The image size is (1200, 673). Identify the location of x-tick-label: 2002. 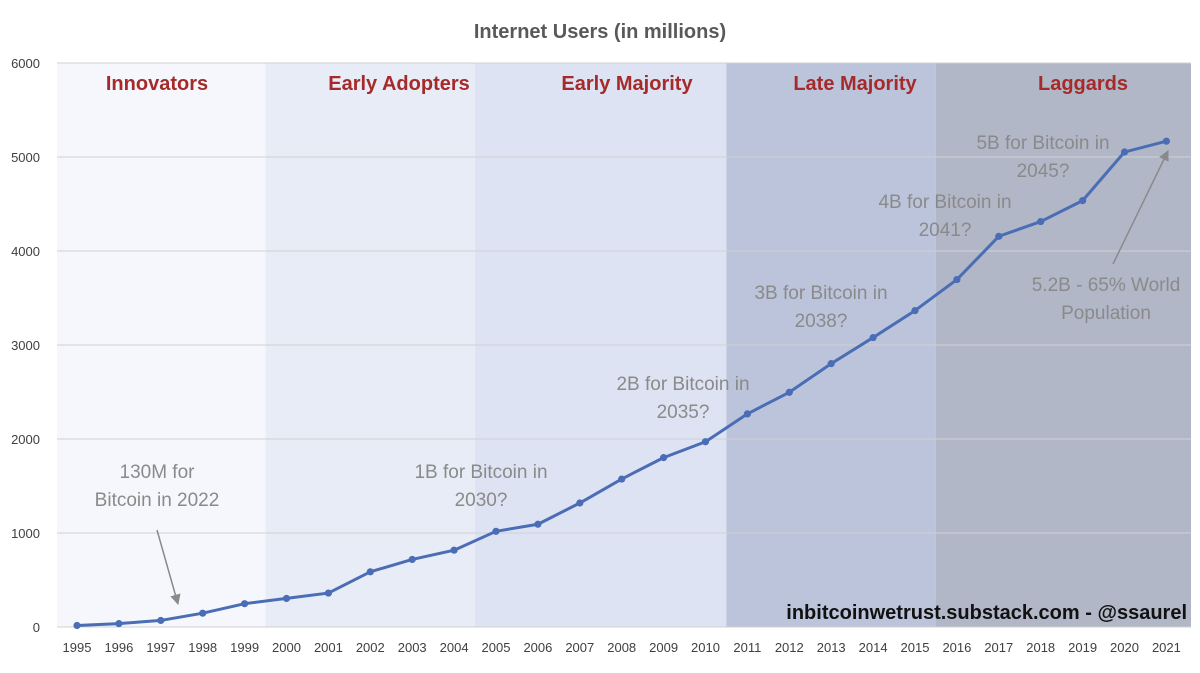
(370, 647).